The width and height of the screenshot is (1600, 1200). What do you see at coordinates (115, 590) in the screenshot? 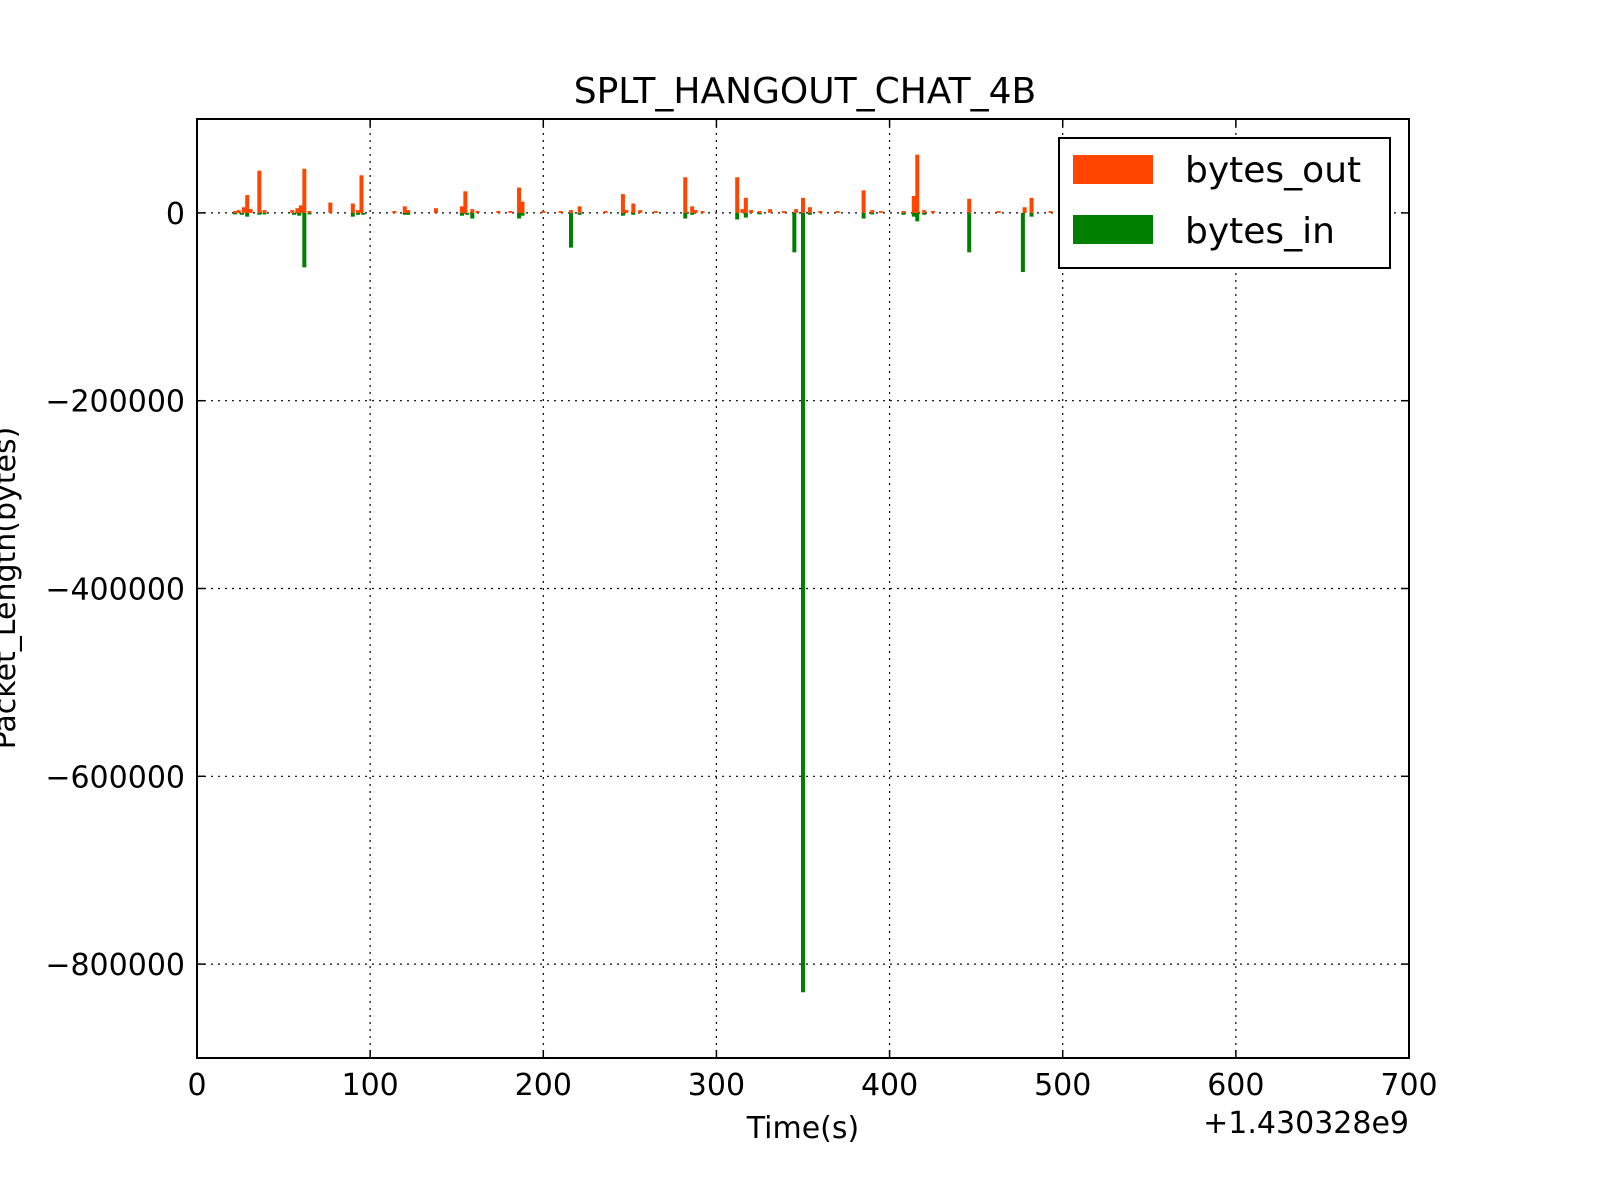
I see `y-tick-label: −400000` at bounding box center [115, 590].